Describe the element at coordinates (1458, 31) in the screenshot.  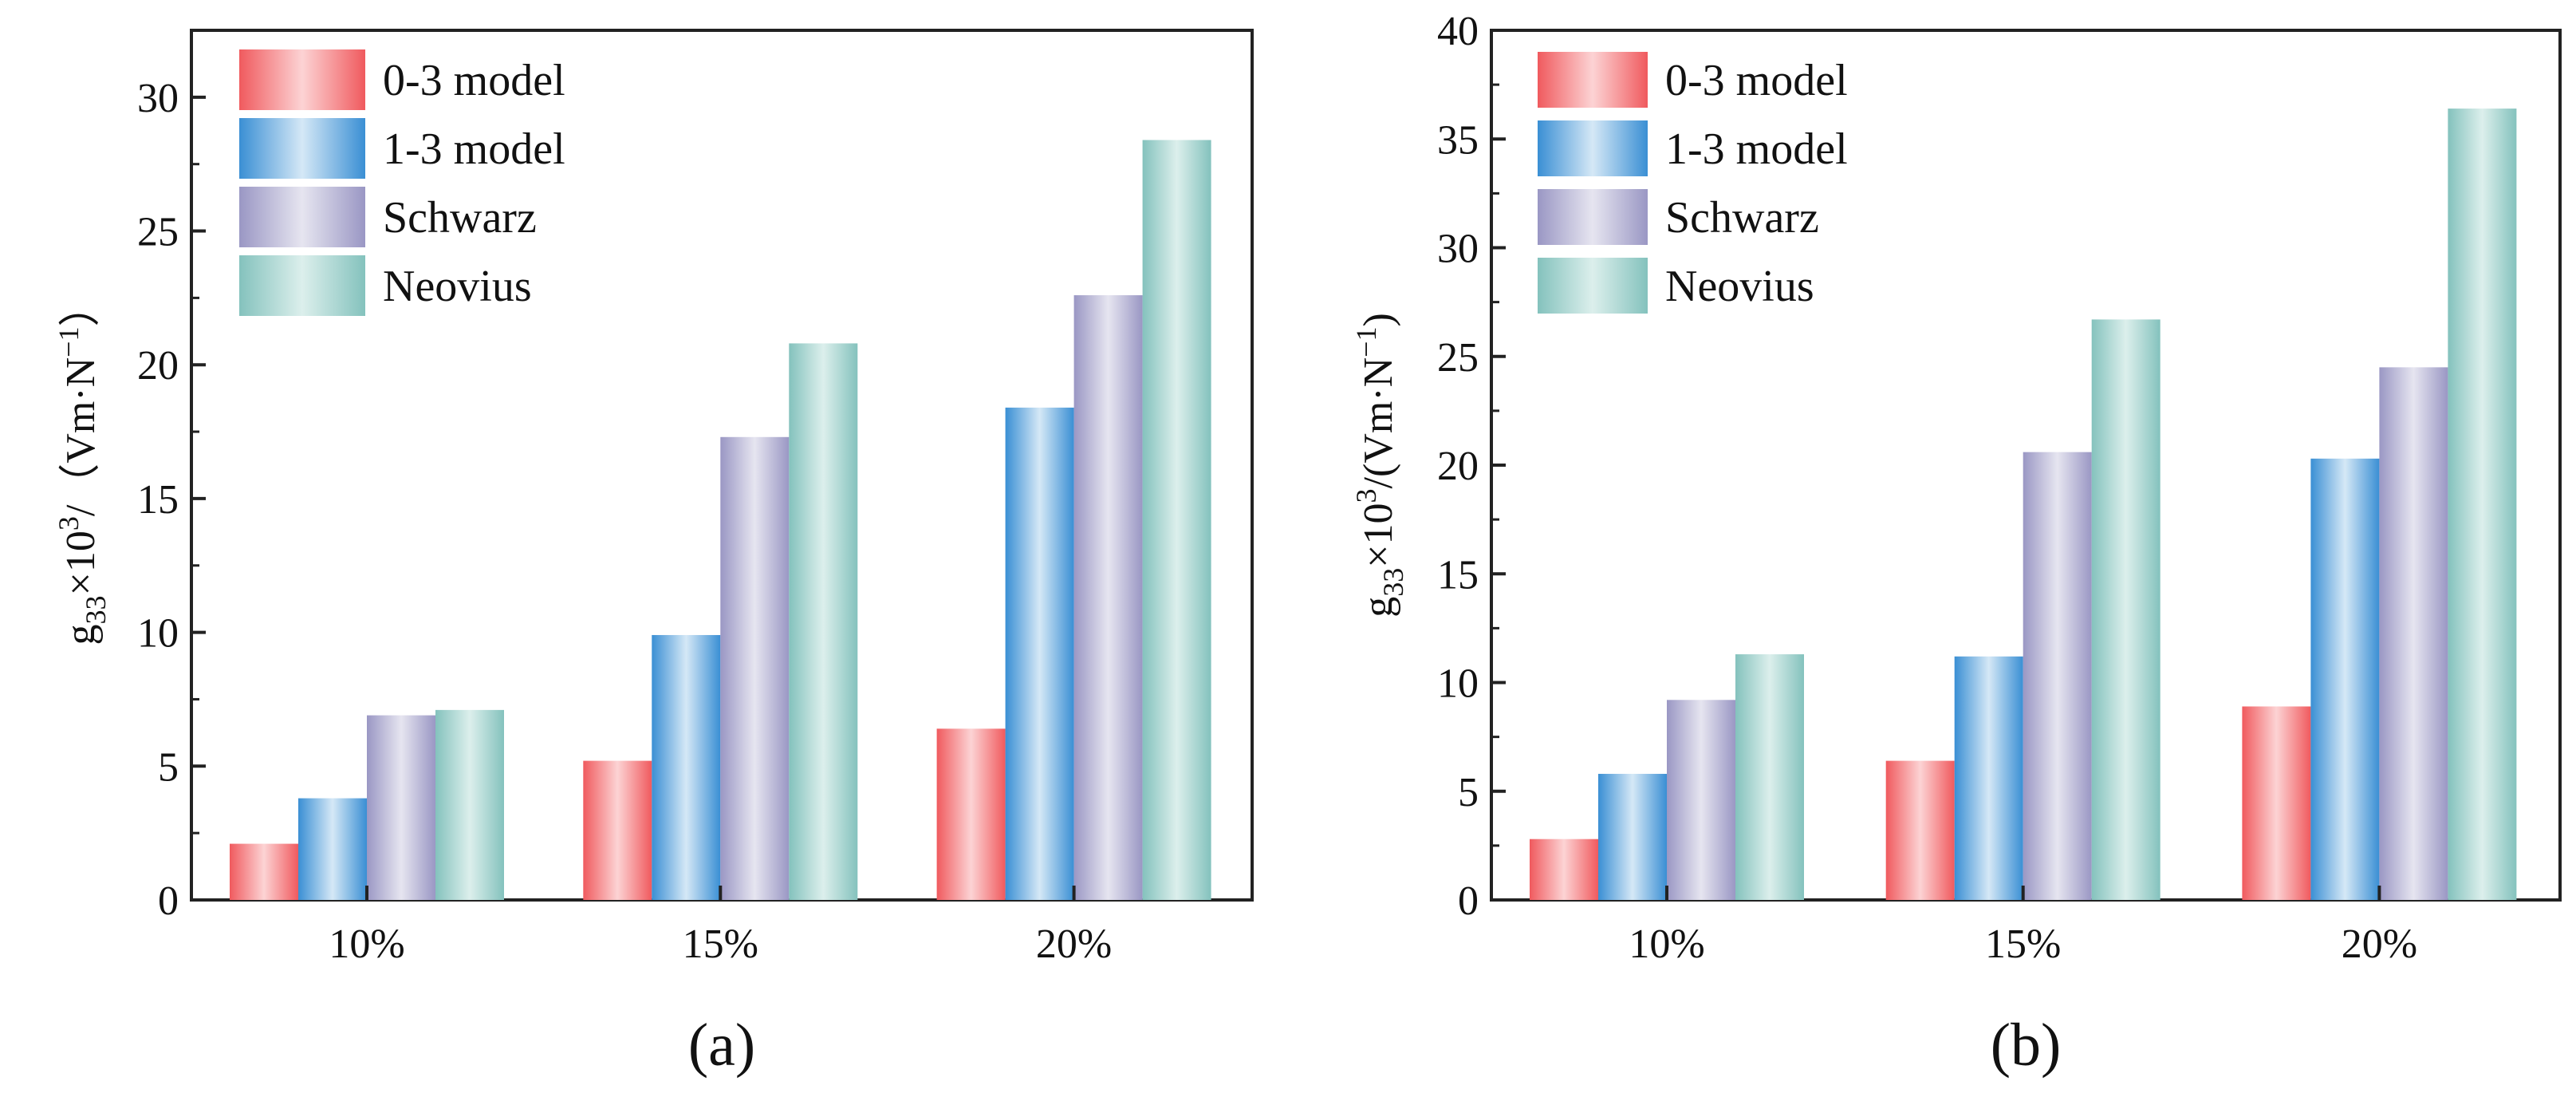
I see `y-tick-label: 40` at that location.